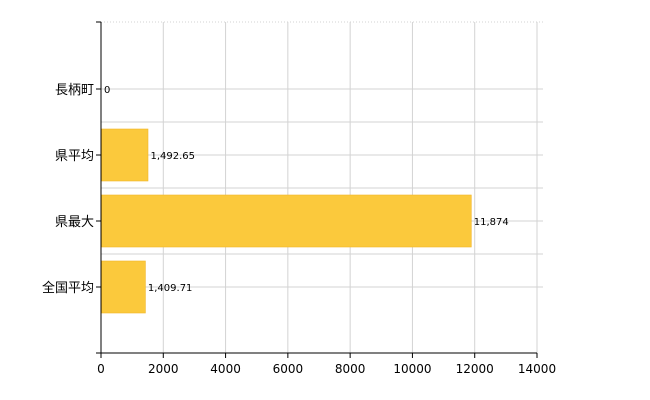 Image resolution: width=650 pixels, height=400 pixels. What do you see at coordinates (170, 288) in the screenshot?
I see `data-label-3: 1,409.71` at bounding box center [170, 288].